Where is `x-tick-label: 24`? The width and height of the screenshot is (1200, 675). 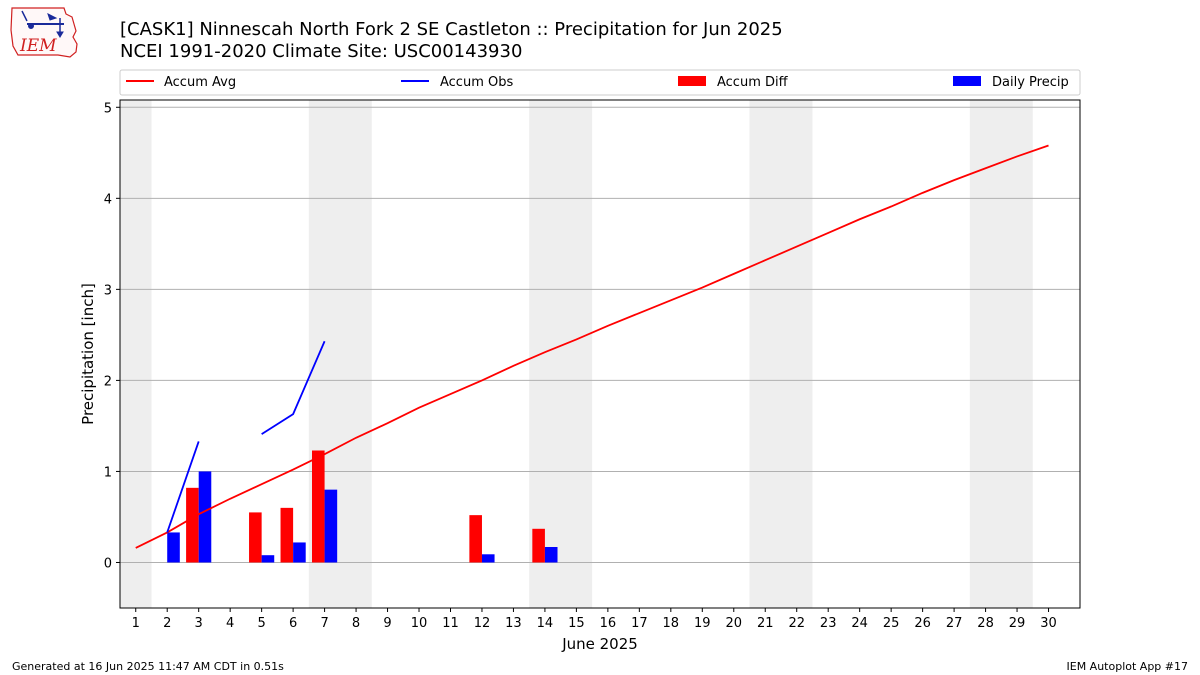
x-tick-label: 24 is located at coordinates (859, 623).